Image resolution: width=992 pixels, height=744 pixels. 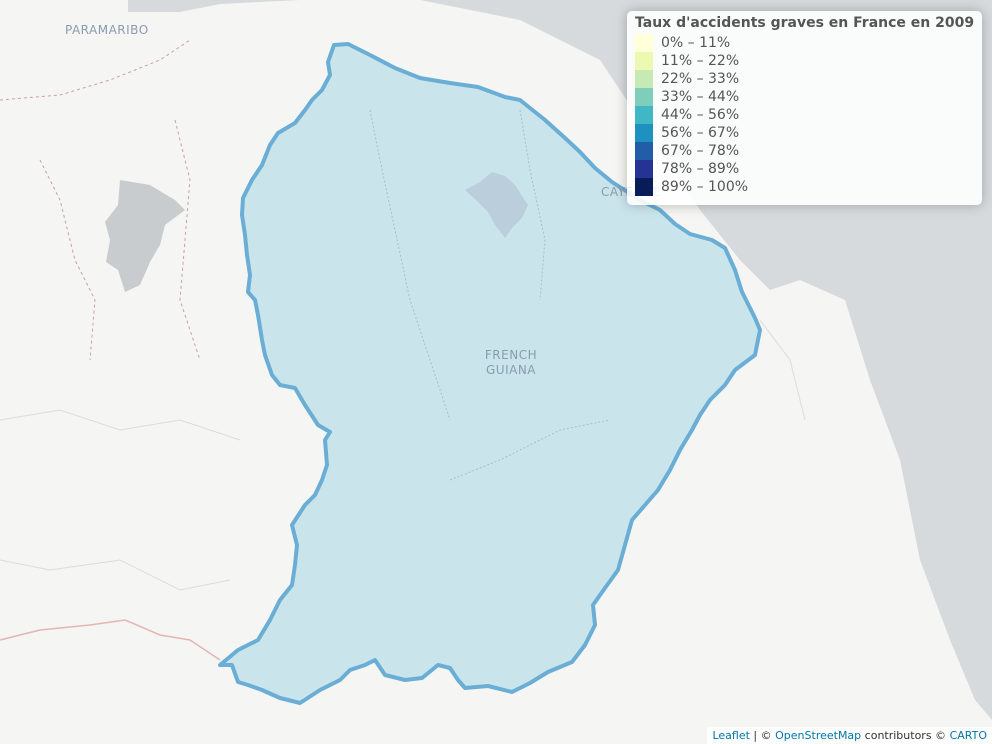 I want to click on legend-label: 0% – 11%, so click(x=696, y=43).